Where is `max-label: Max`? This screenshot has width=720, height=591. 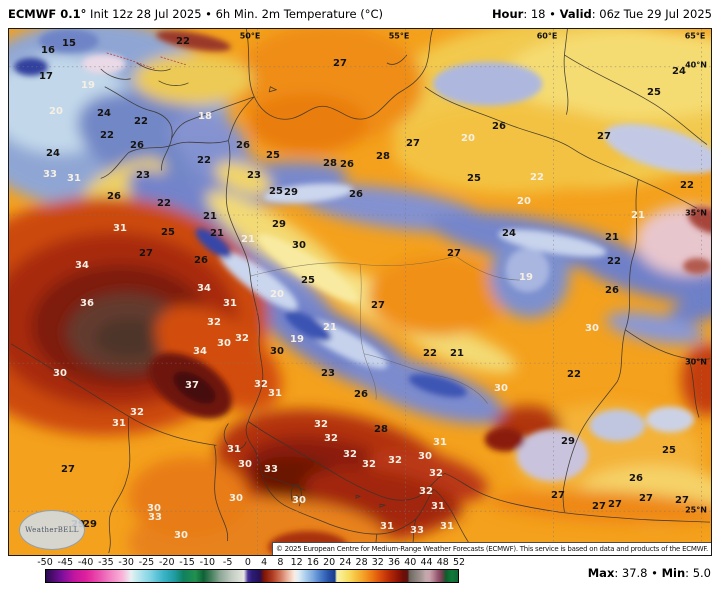 max-label: Max is located at coordinates (601, 573).